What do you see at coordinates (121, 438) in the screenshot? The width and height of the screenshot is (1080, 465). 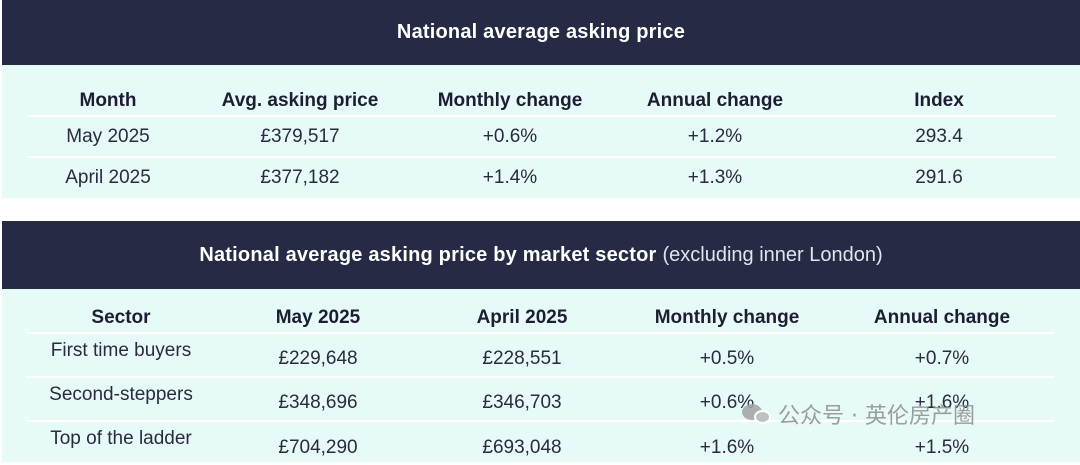 I see `cell-sector: Top of the ladder` at bounding box center [121, 438].